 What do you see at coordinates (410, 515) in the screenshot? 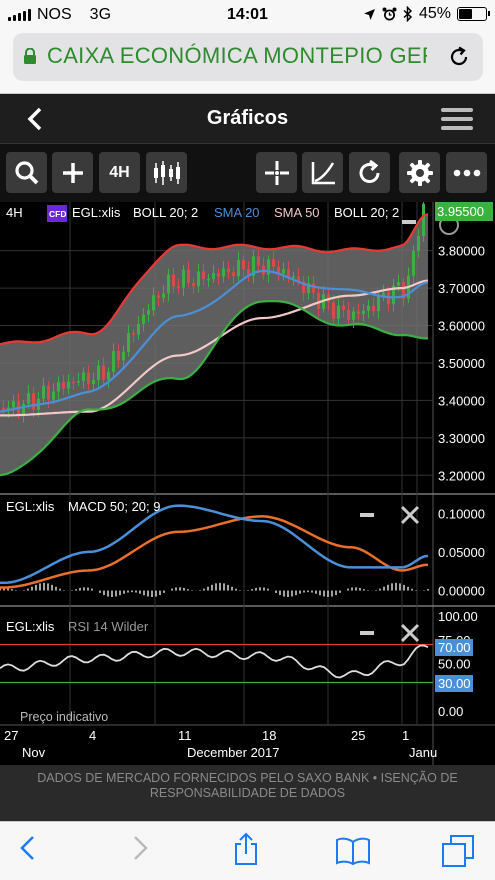
I see `macd-close-icon` at bounding box center [410, 515].